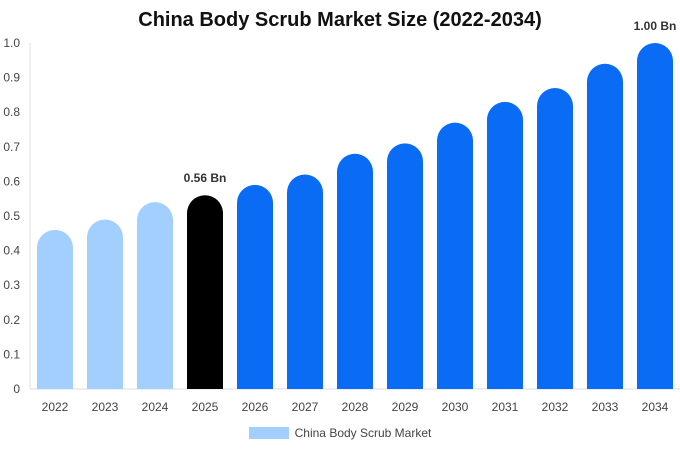 The width and height of the screenshot is (680, 450). What do you see at coordinates (255, 286) in the screenshot?
I see `bar-2026` at bounding box center [255, 286].